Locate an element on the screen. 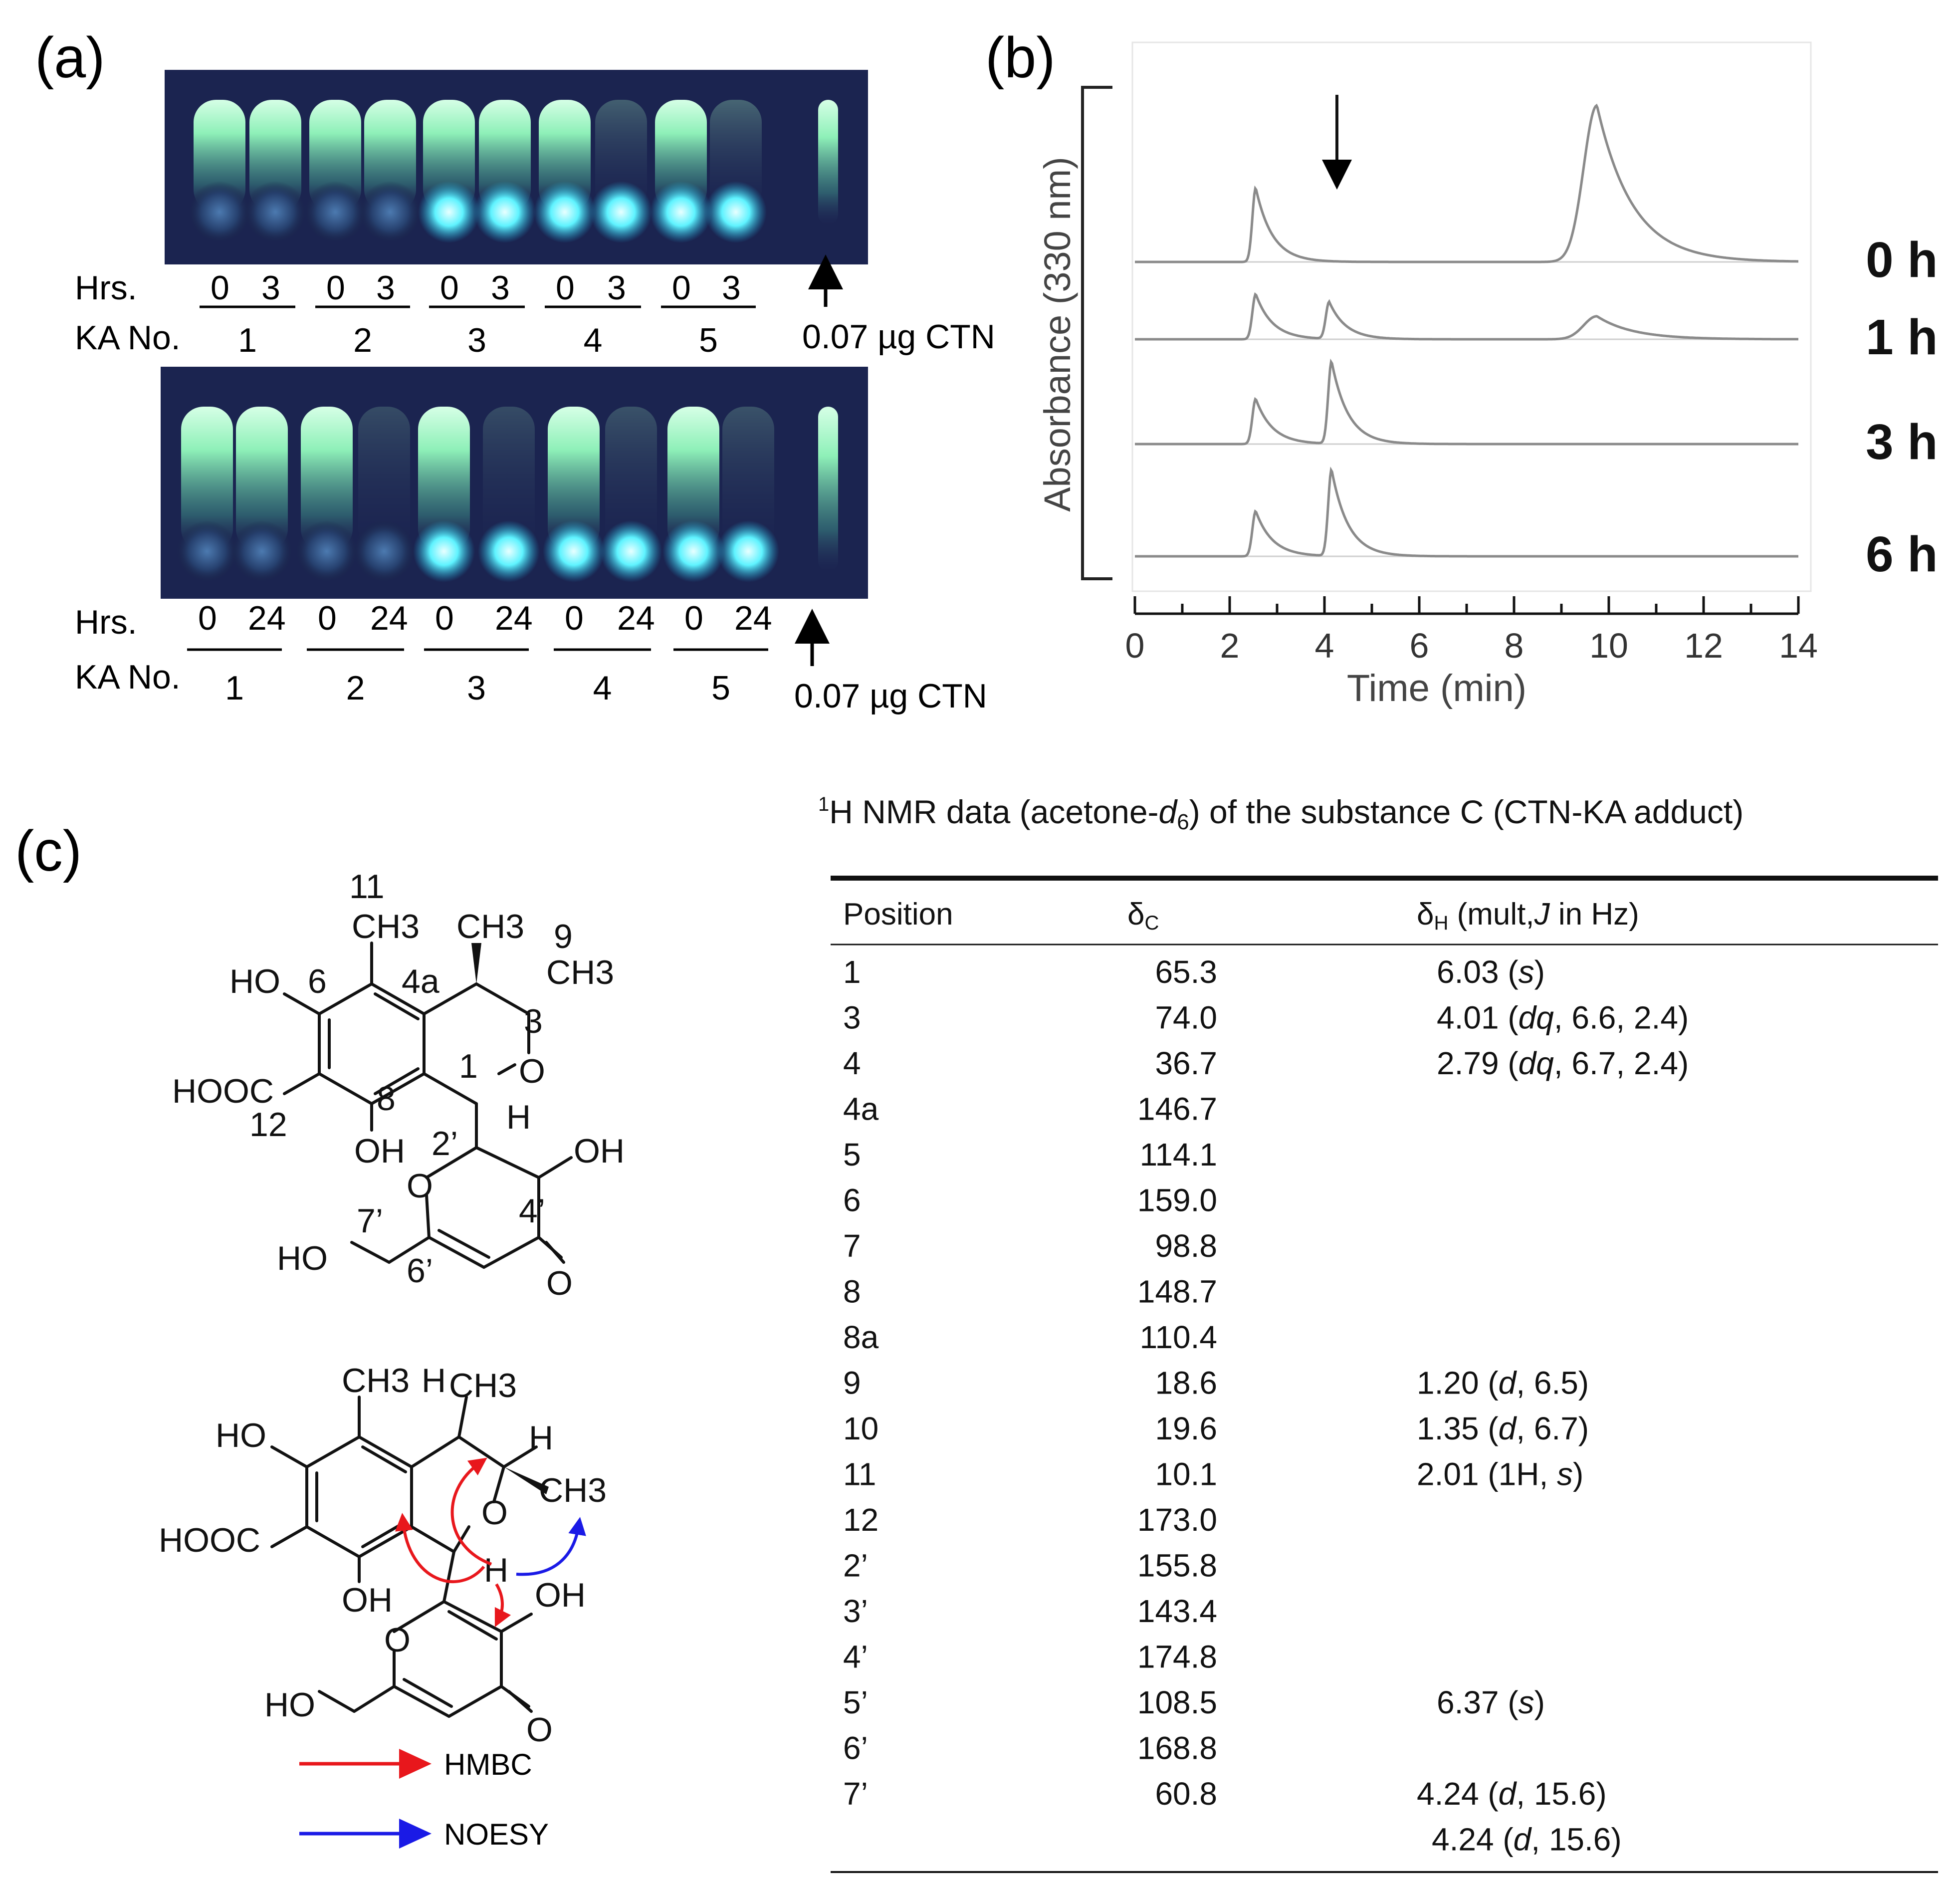 This screenshot has width=1960, height=1888. cell-position: 2’ is located at coordinates (855, 1566).